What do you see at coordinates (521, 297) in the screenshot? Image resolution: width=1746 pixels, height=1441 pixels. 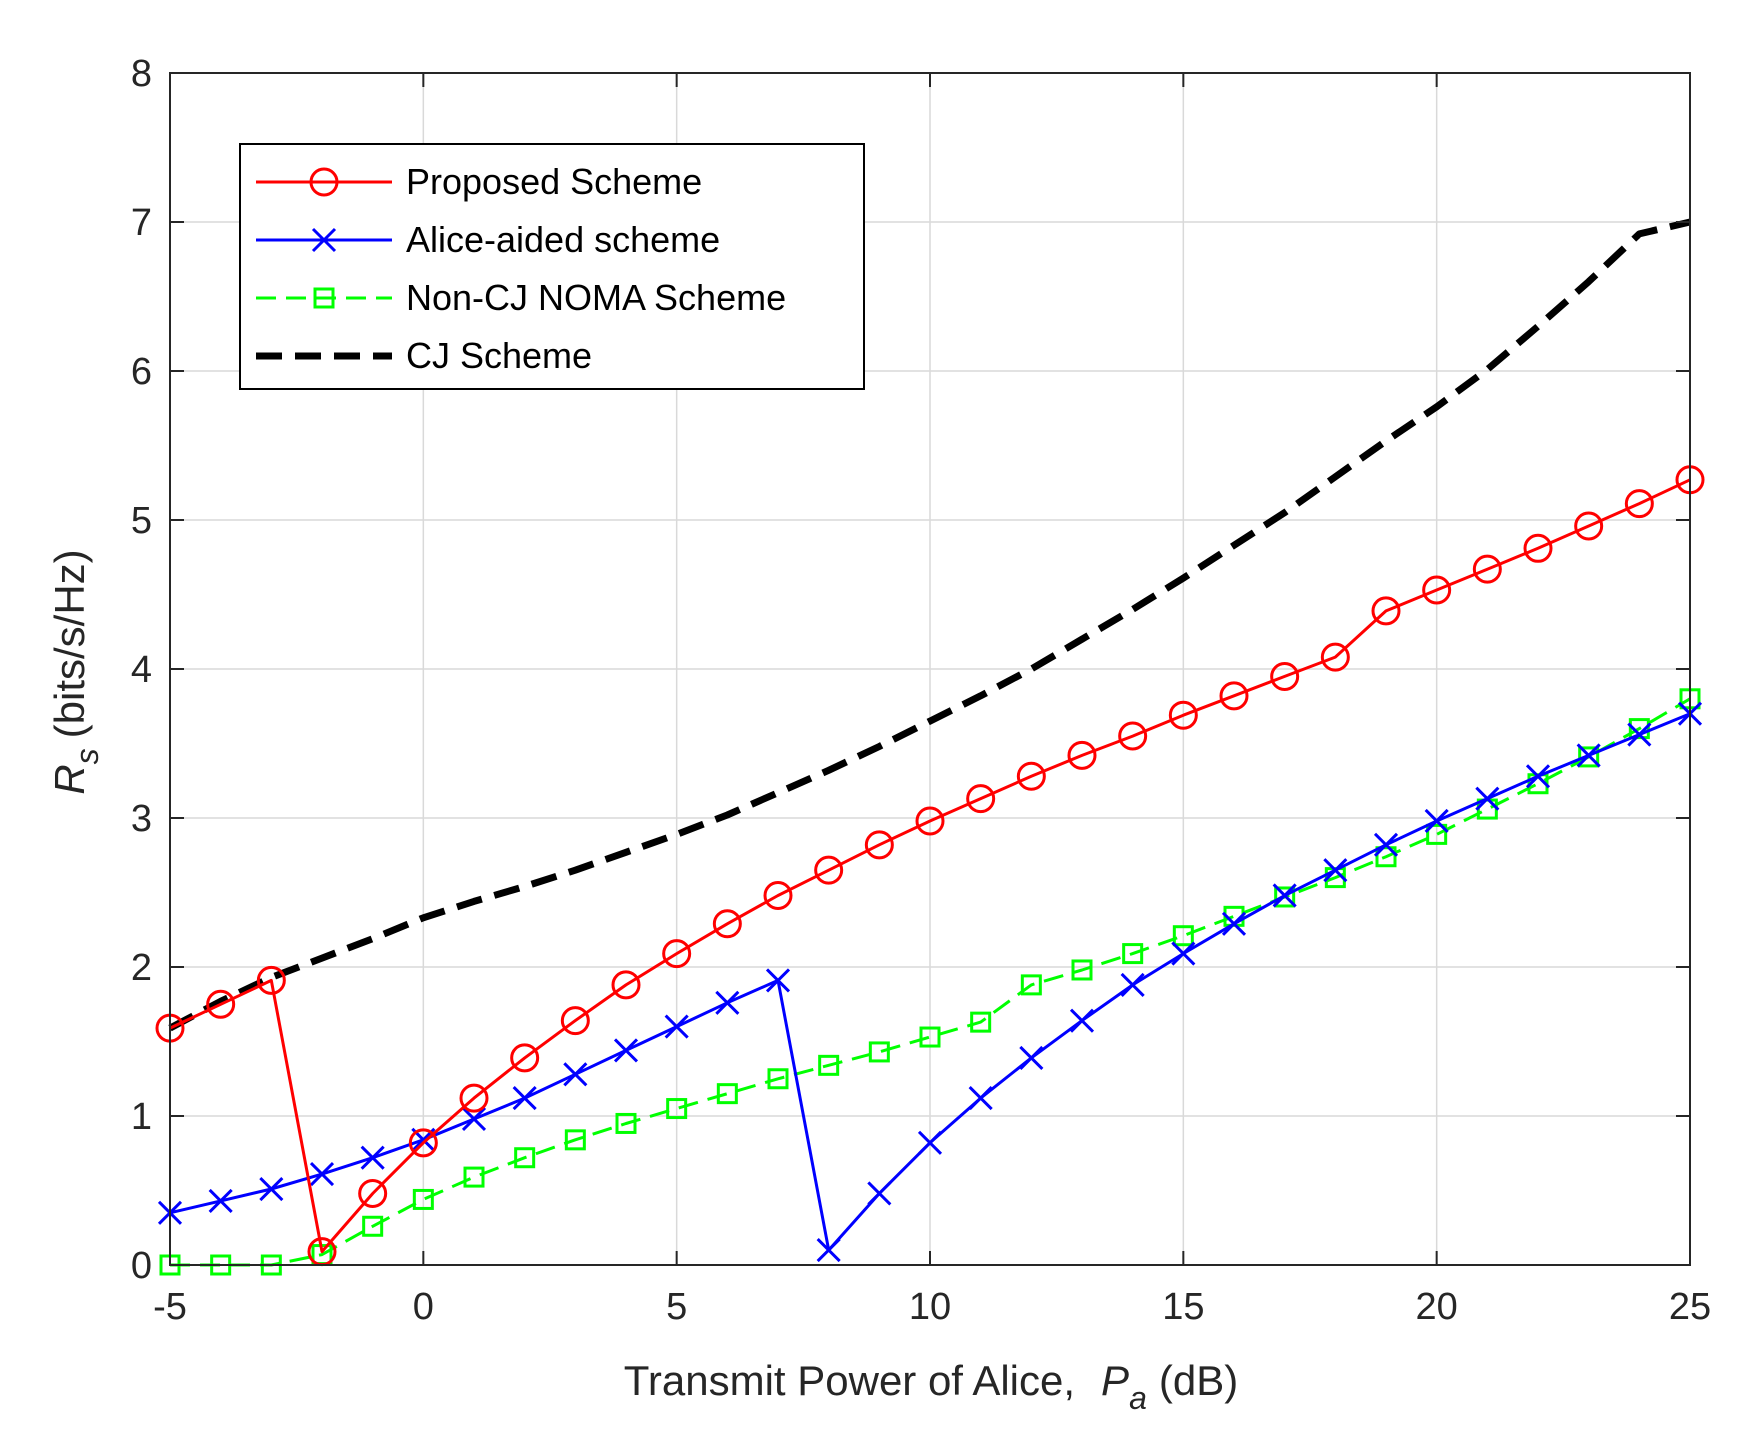 I see `legend-item-non-cj-noma-scheme: Non-CJ NOMA Scheme` at bounding box center [521, 297].